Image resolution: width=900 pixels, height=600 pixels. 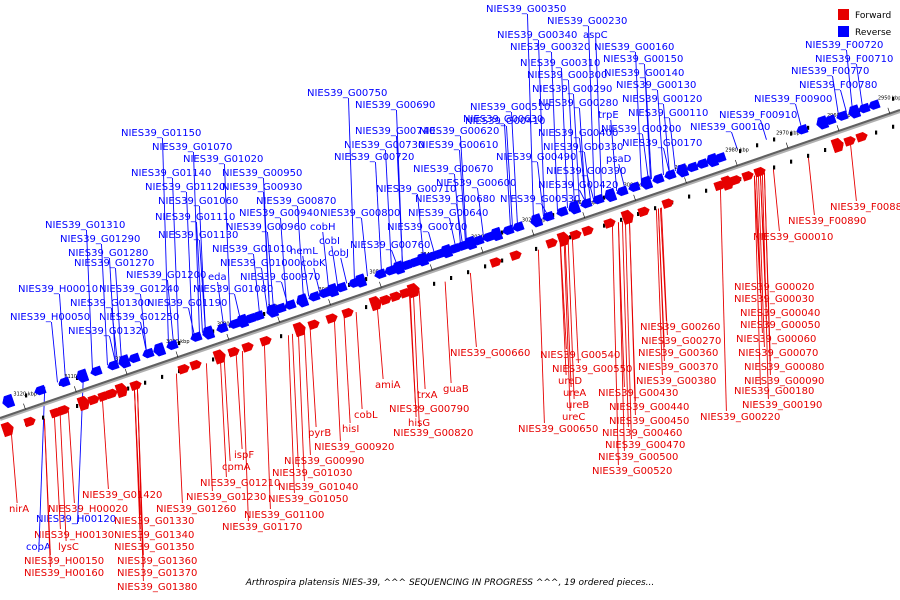 I want to click on gene-label: NIES39_H00130, so click(x=74, y=535).